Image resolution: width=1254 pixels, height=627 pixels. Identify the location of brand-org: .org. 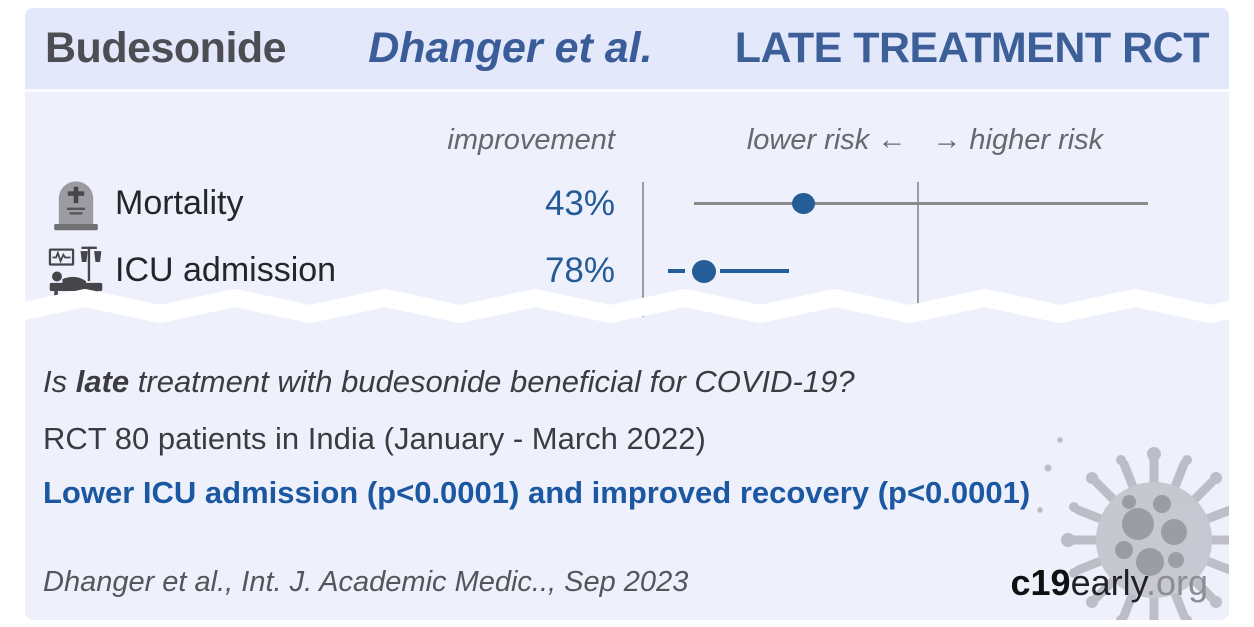
(1176, 582).